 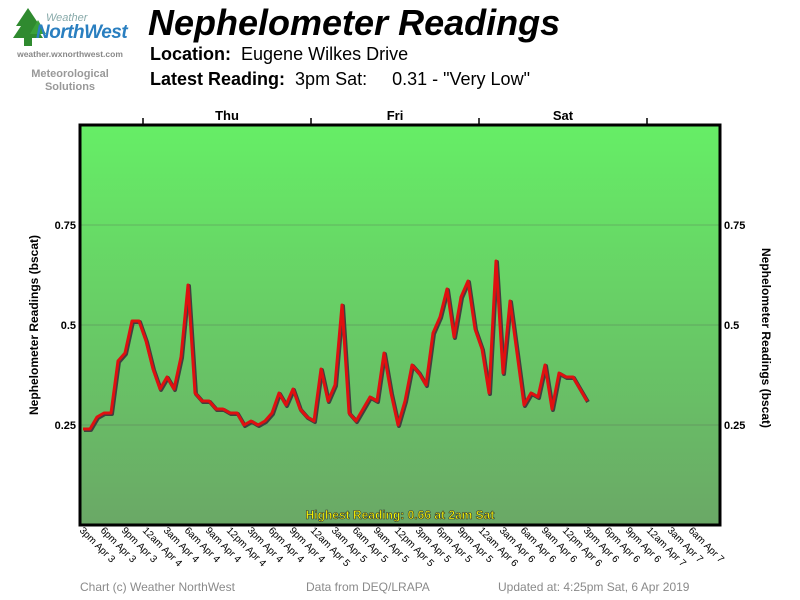 I want to click on footer-updated: Updated at: 4:25pm Sat, 6 Apr 2019, so click(x=594, y=587).